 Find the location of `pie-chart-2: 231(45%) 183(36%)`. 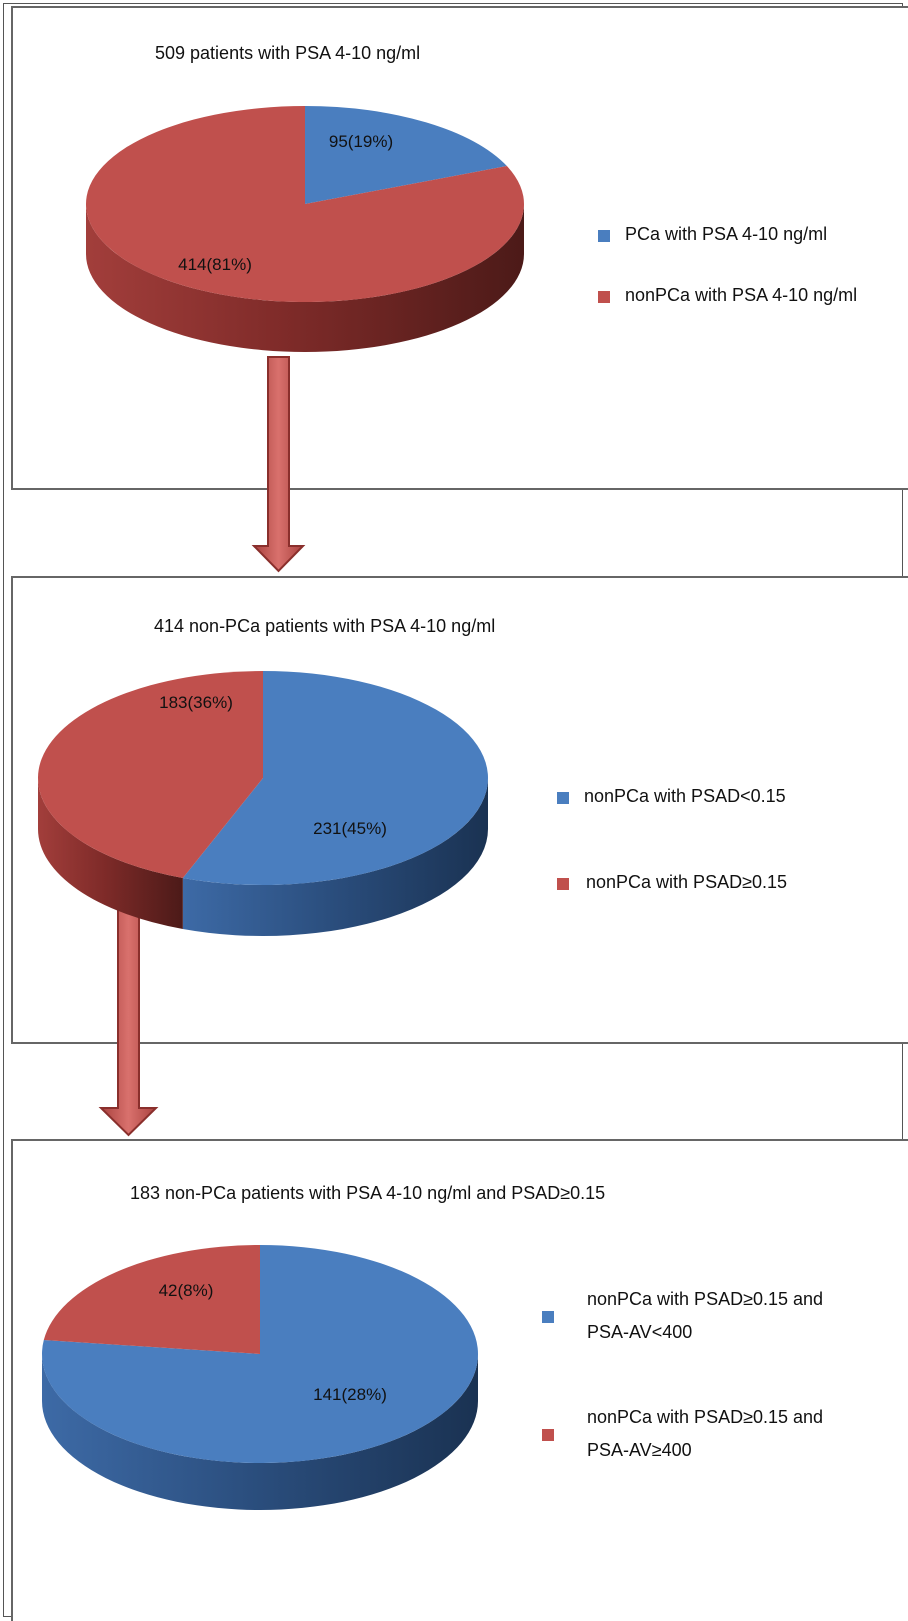

pie-chart-2: 231(45%) 183(36%) is located at coordinates (263, 804).